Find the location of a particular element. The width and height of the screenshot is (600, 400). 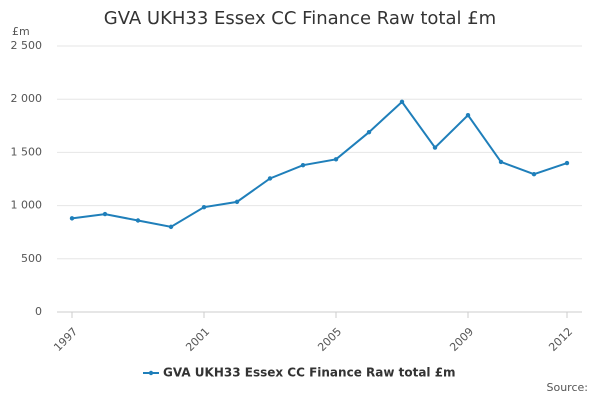

y-tick-label: 1 500 is located at coordinates (27, 151).